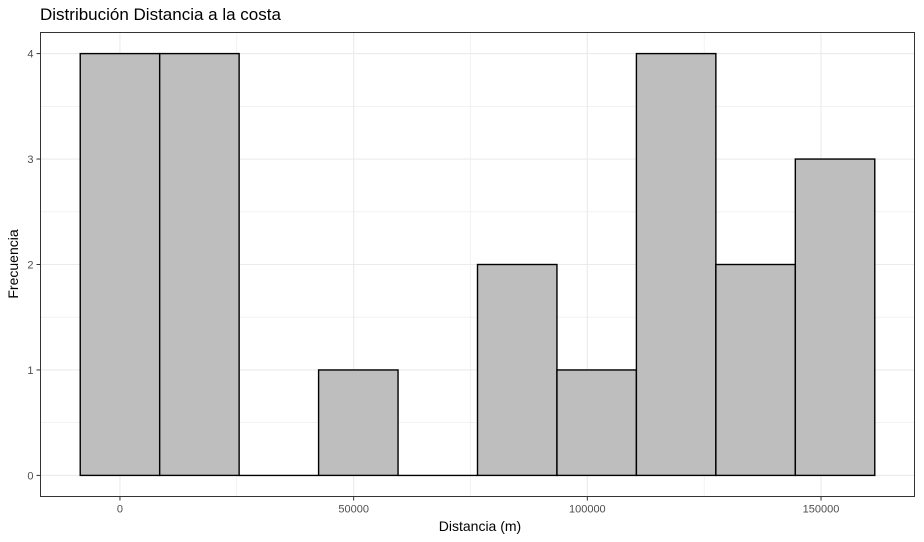  I want to click on y-tick-label: 3, so click(30, 160).